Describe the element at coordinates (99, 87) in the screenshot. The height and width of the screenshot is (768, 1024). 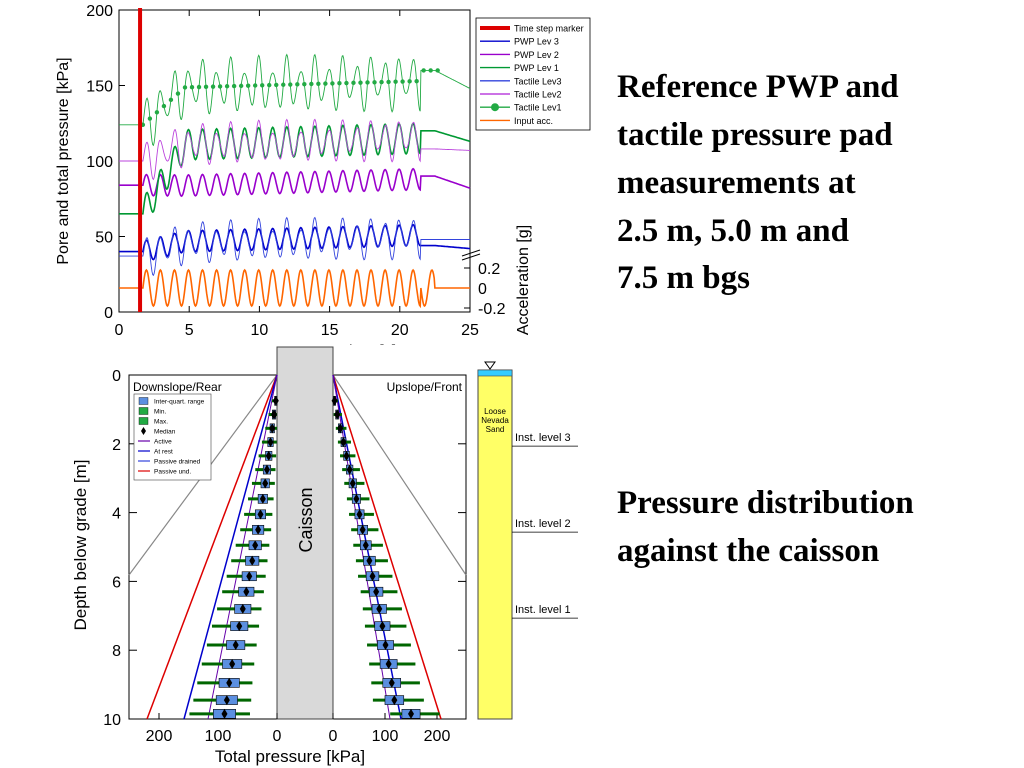
I see `y-tick-label: 150` at that location.